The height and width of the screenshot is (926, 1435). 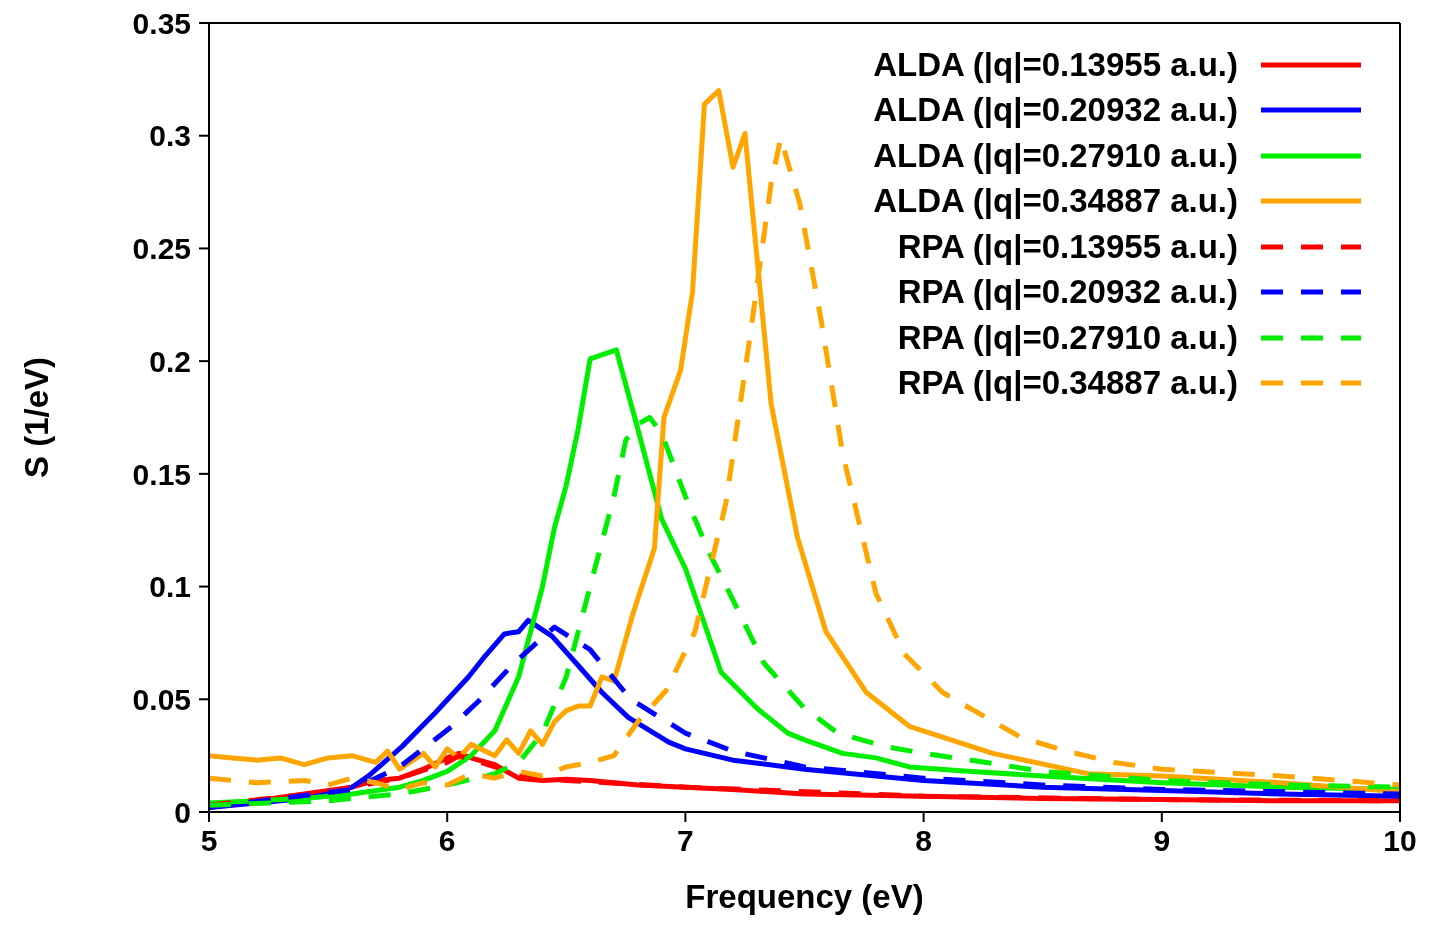 I want to click on legend-label: RPA (|q|=0.34887 a.u.), so click(x=1067, y=383).